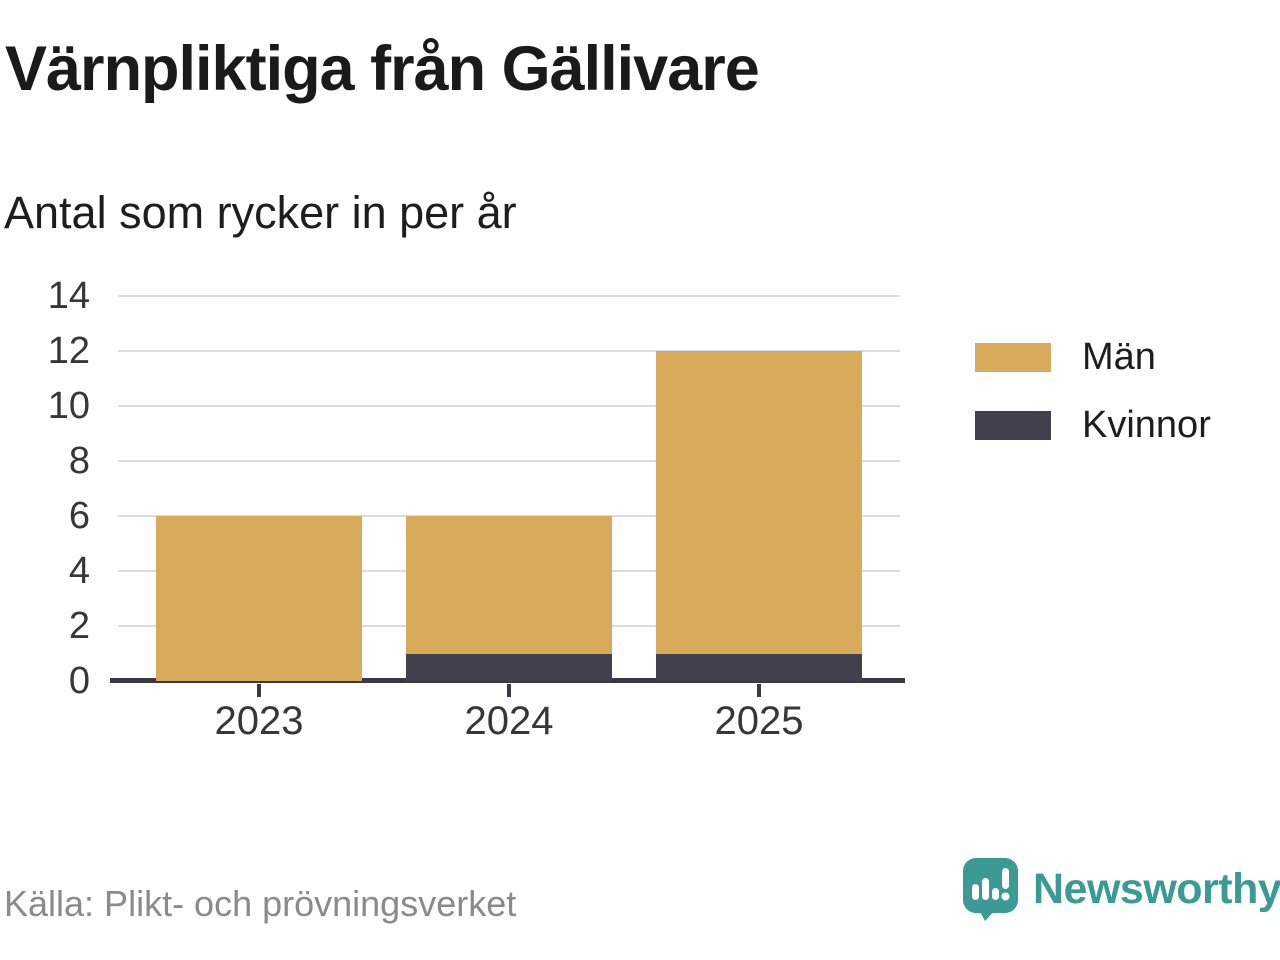 The height and width of the screenshot is (960, 1280). I want to click on chart-subtitle: Antal som rycker in per år, so click(260, 212).